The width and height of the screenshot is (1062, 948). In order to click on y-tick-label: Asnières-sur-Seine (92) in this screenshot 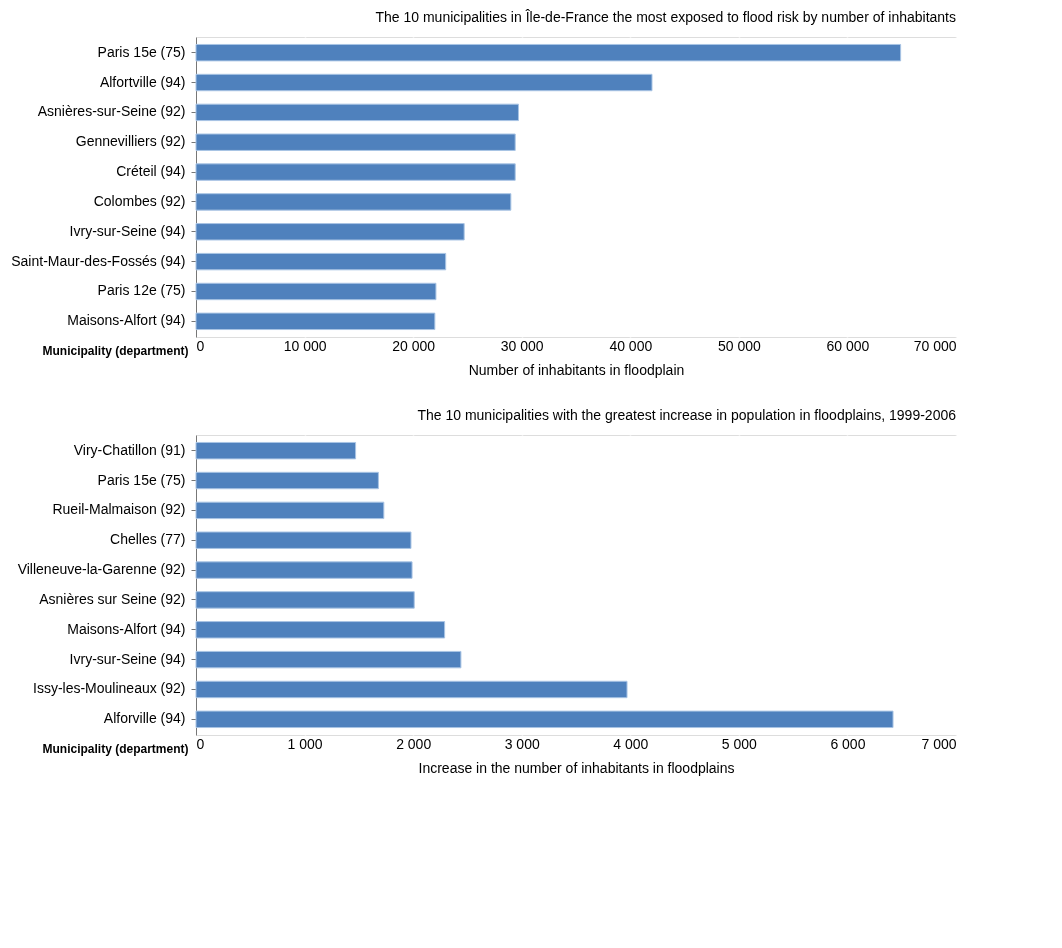, I will do `click(111, 111)`.